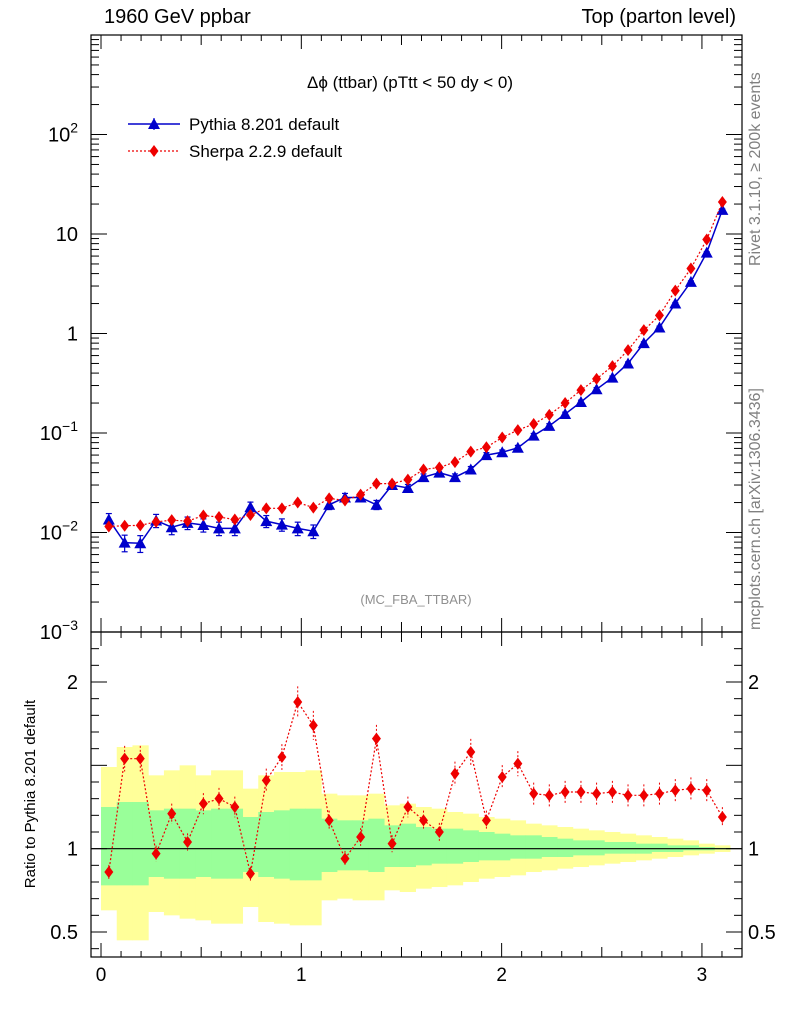  What do you see at coordinates (753, 850) in the screenshot?
I see `ratio-y-tick-label-right: 1` at bounding box center [753, 850].